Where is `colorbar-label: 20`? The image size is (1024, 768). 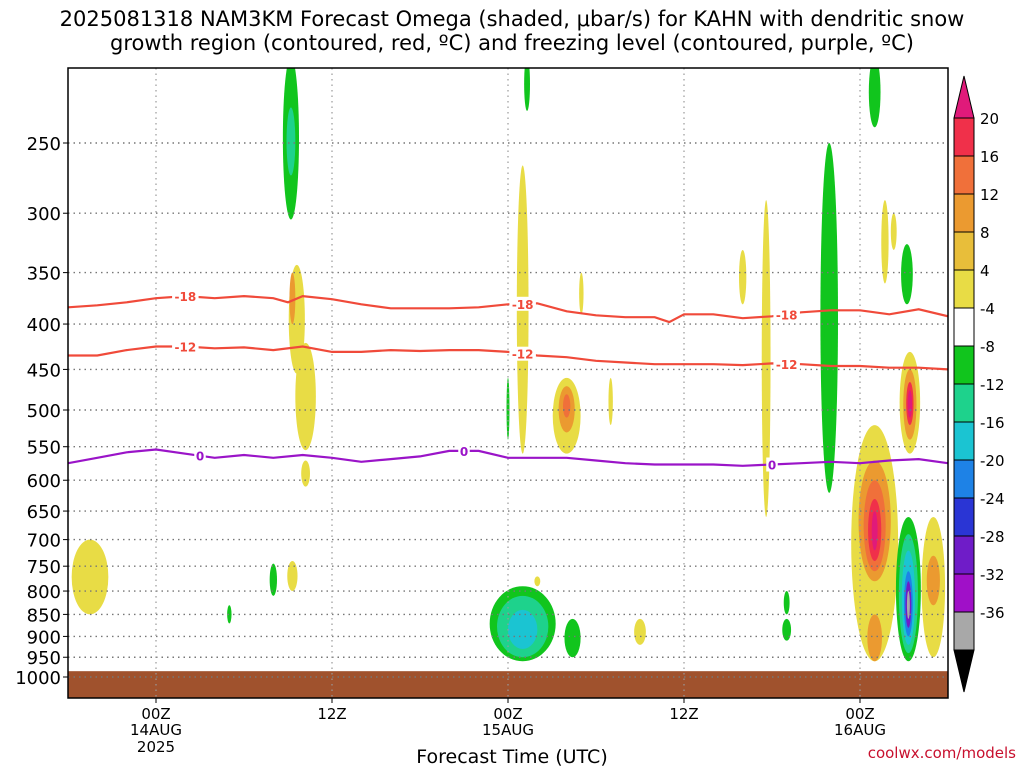
colorbar-label: 20 is located at coordinates (989, 119).